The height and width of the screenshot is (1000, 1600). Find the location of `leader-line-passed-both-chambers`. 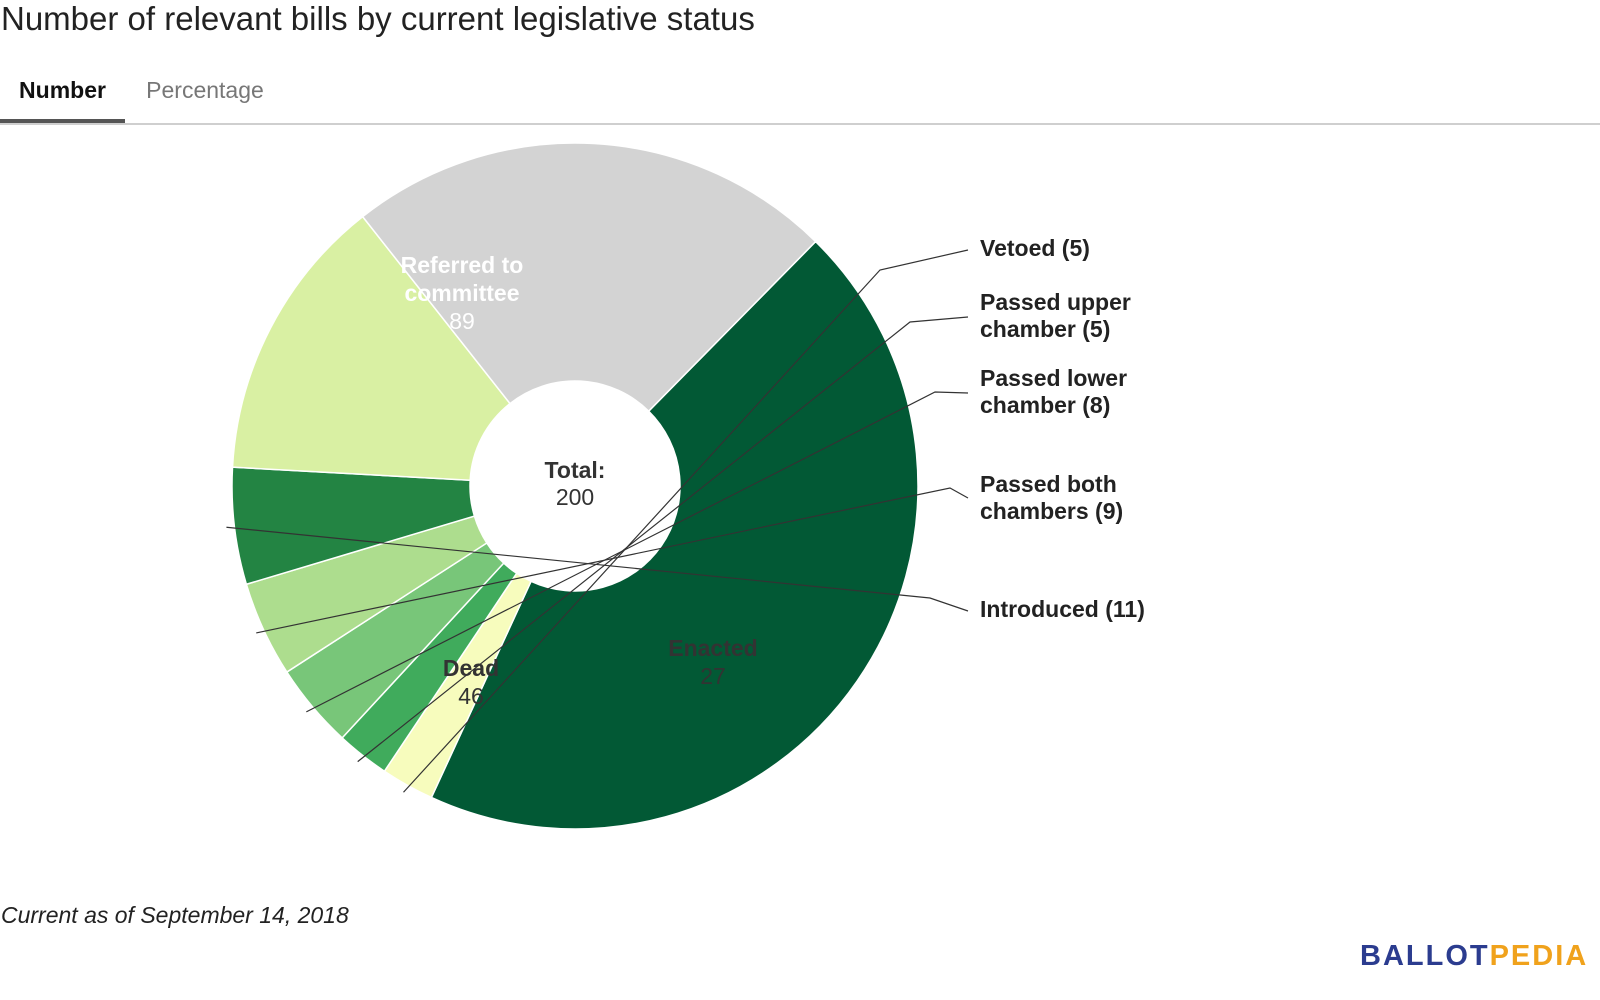

leader-line-passed-both-chambers is located at coordinates (612, 560).